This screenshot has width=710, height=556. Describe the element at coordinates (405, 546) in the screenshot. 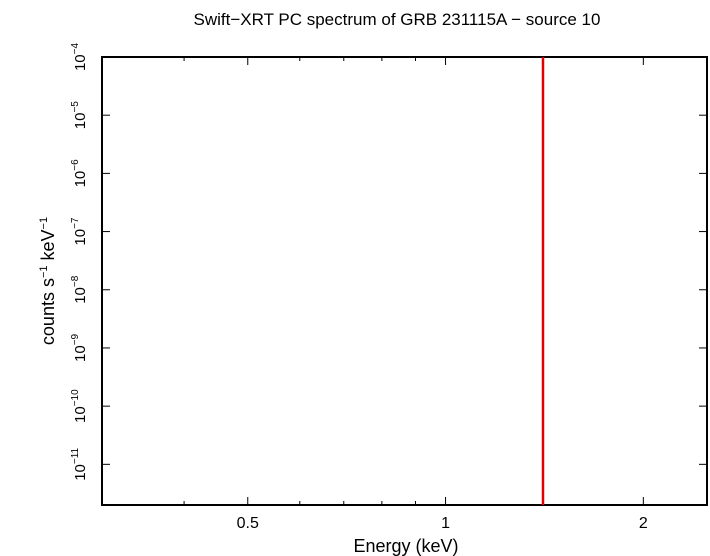

I see `x-axis-label: Energy (keV)` at that location.